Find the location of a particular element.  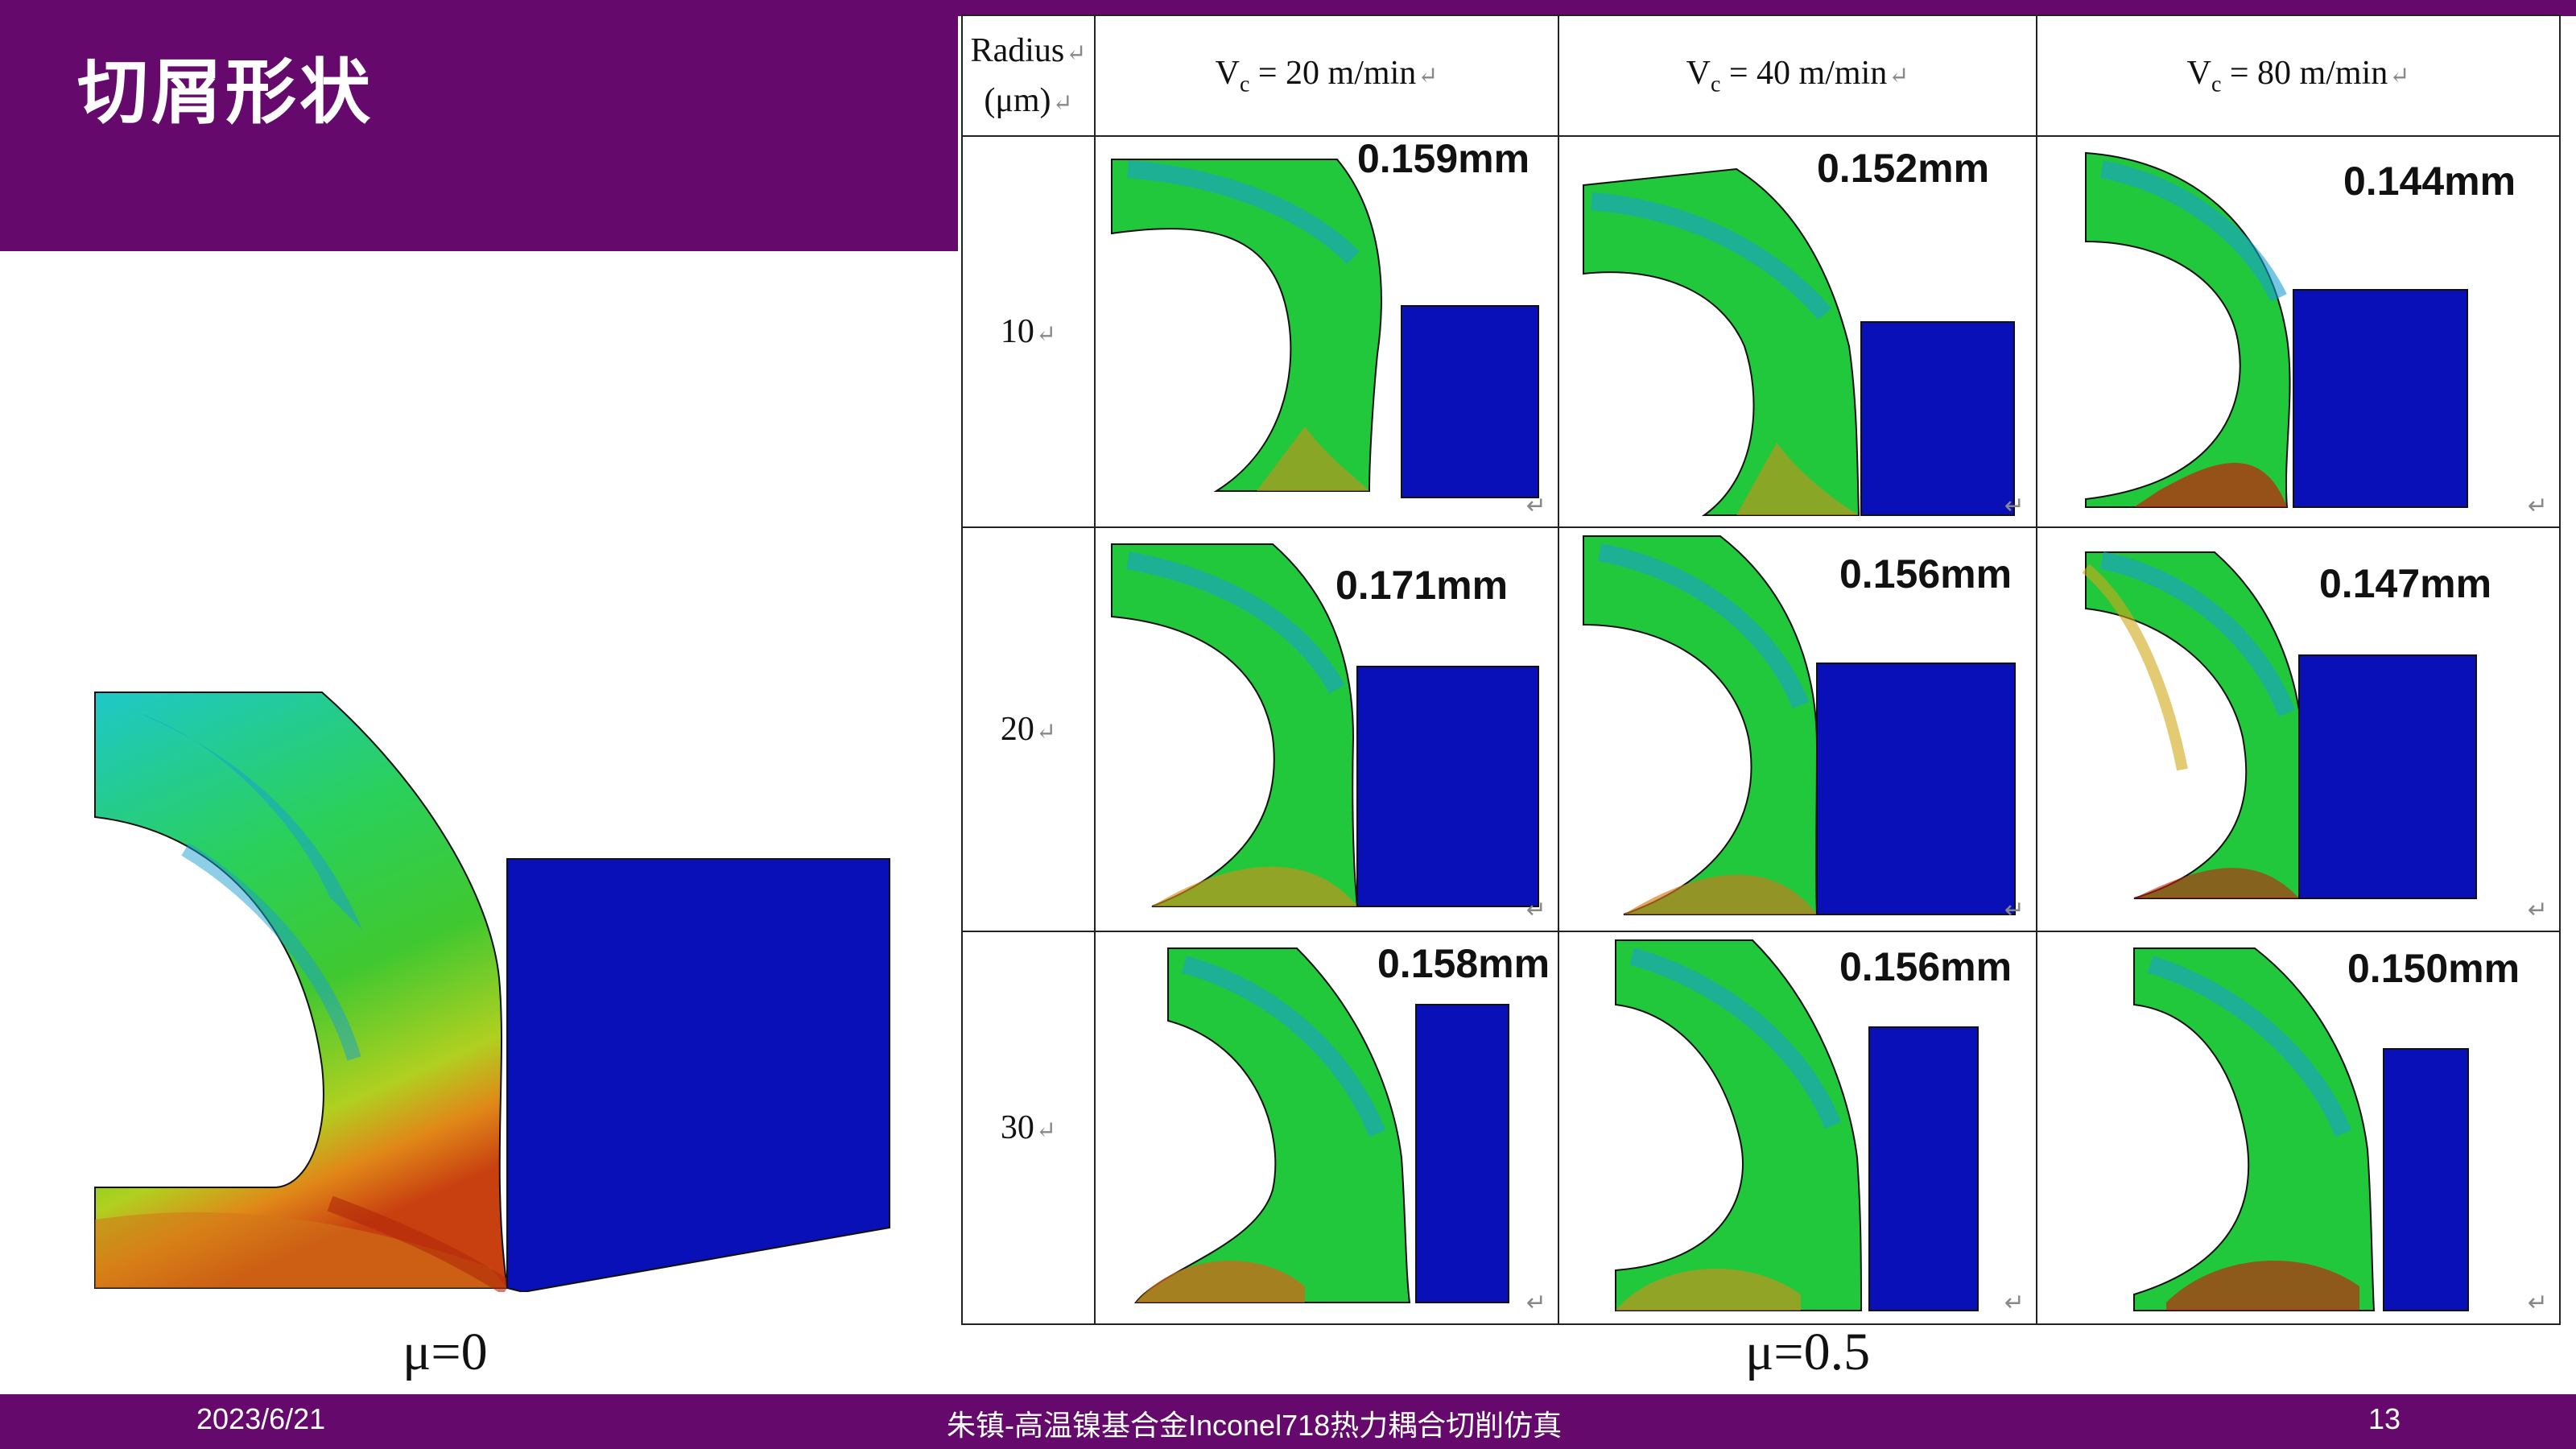

radius-value: 30↵ is located at coordinates (1028, 1128).